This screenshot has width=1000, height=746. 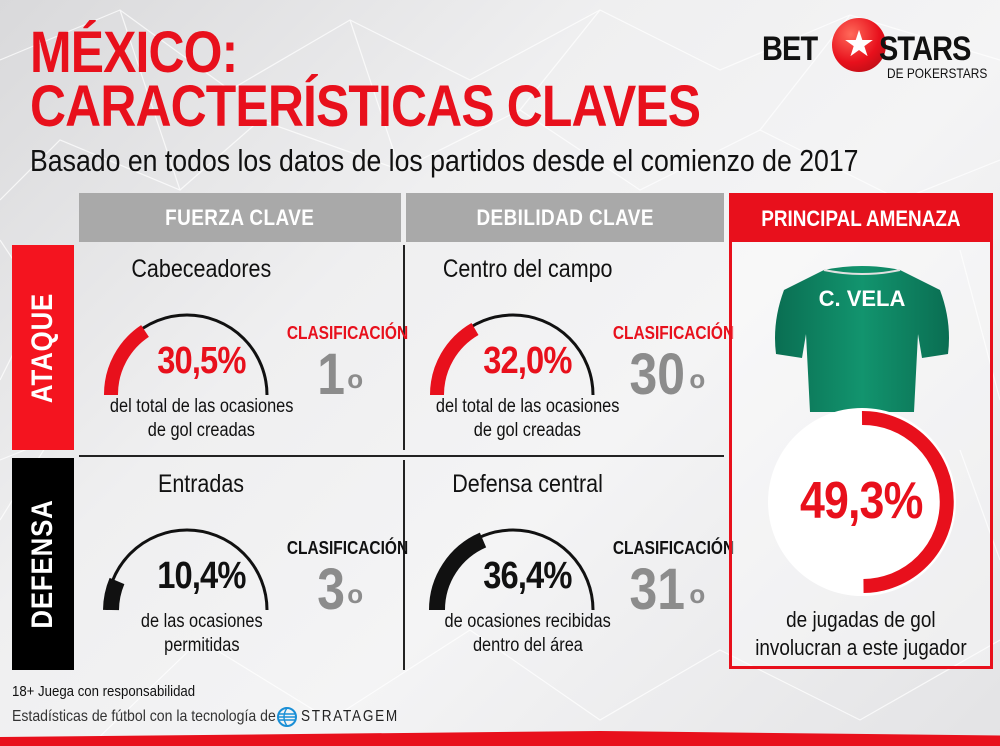 What do you see at coordinates (340, 589) in the screenshot?
I see `rank-value: 3o` at bounding box center [340, 589].